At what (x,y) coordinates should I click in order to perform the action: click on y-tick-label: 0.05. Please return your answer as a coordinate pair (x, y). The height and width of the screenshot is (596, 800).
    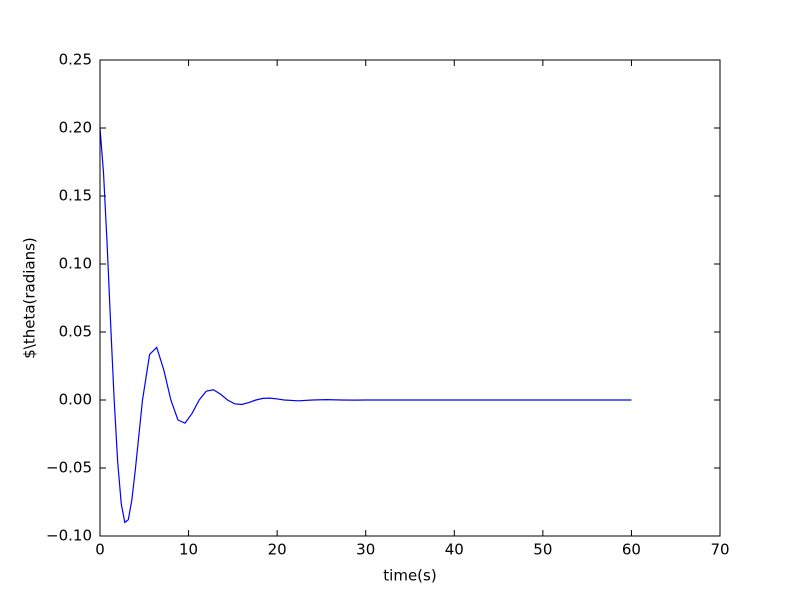
    Looking at the image, I should click on (75, 332).